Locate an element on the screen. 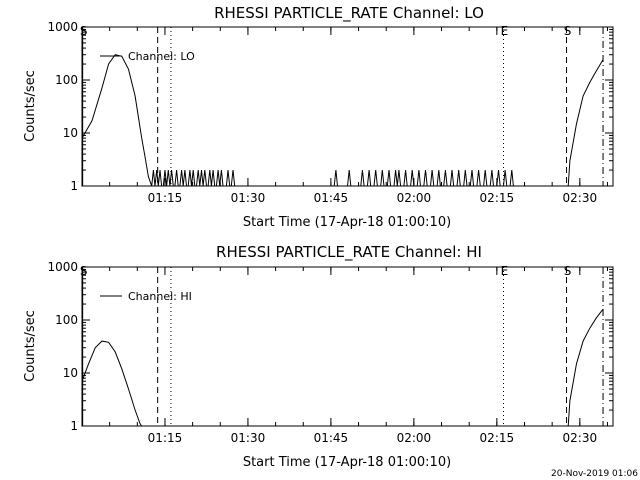  legend-label-lo: Channel: LO is located at coordinates (161, 56).